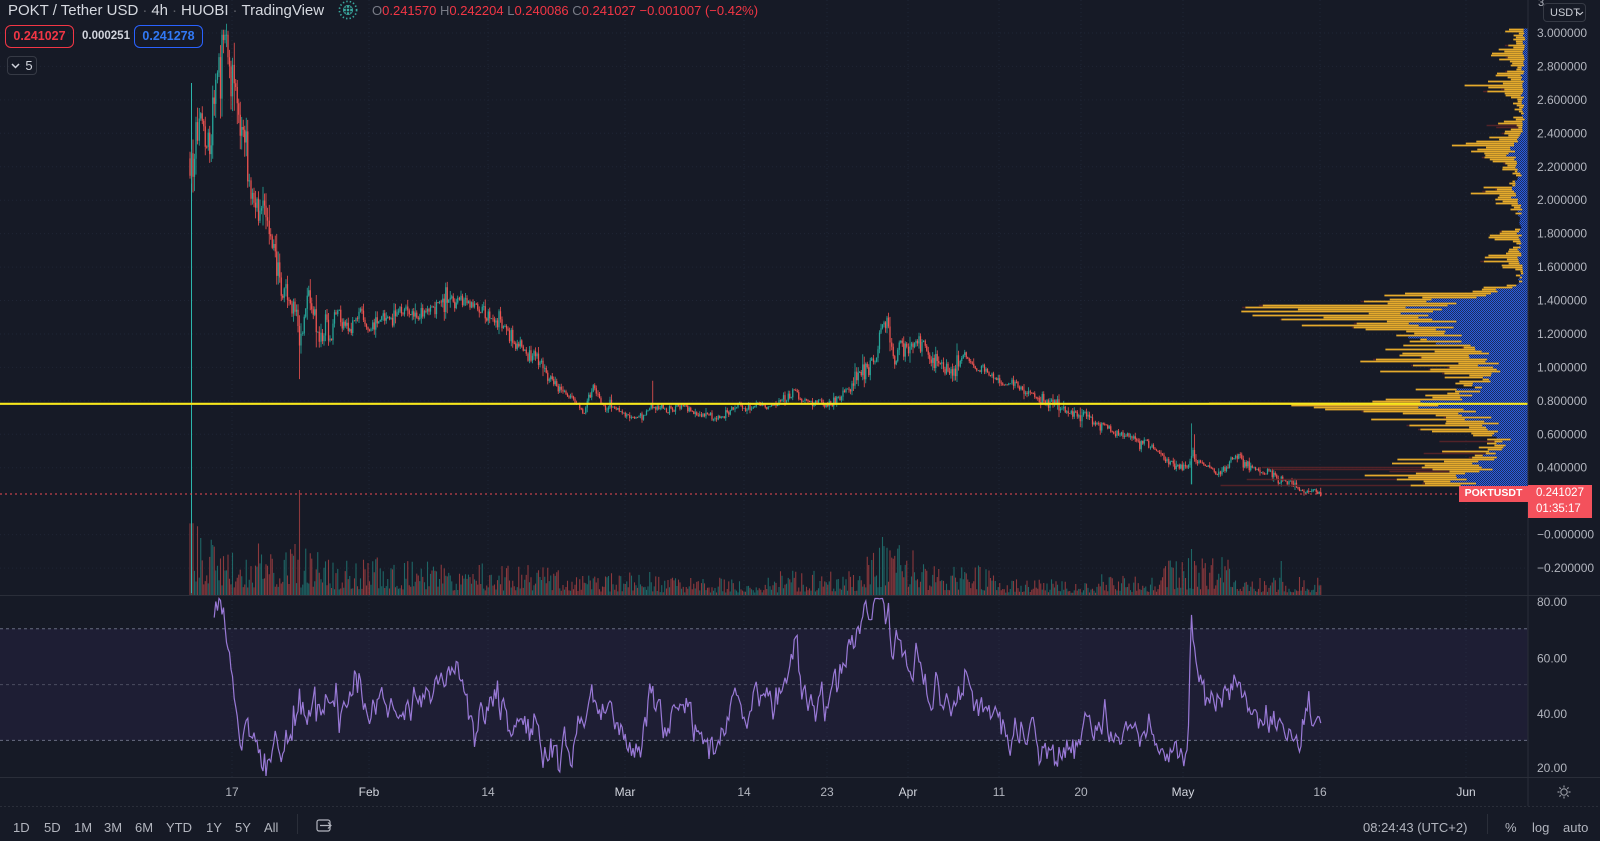 The width and height of the screenshot is (1600, 841). I want to click on svg-text: May, so click(1183, 792).